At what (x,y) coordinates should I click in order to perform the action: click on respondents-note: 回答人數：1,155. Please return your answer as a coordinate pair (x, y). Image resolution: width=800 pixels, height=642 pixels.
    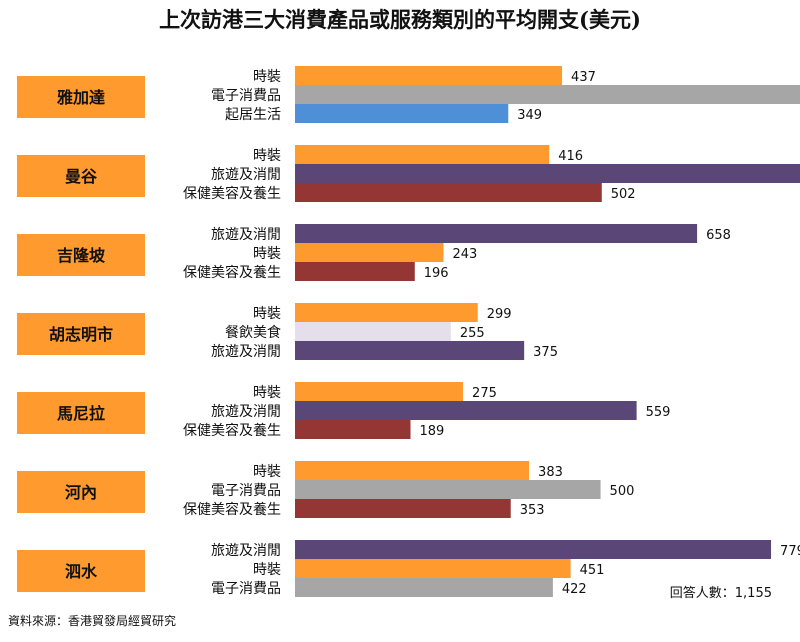
    Looking at the image, I should click on (720, 593).